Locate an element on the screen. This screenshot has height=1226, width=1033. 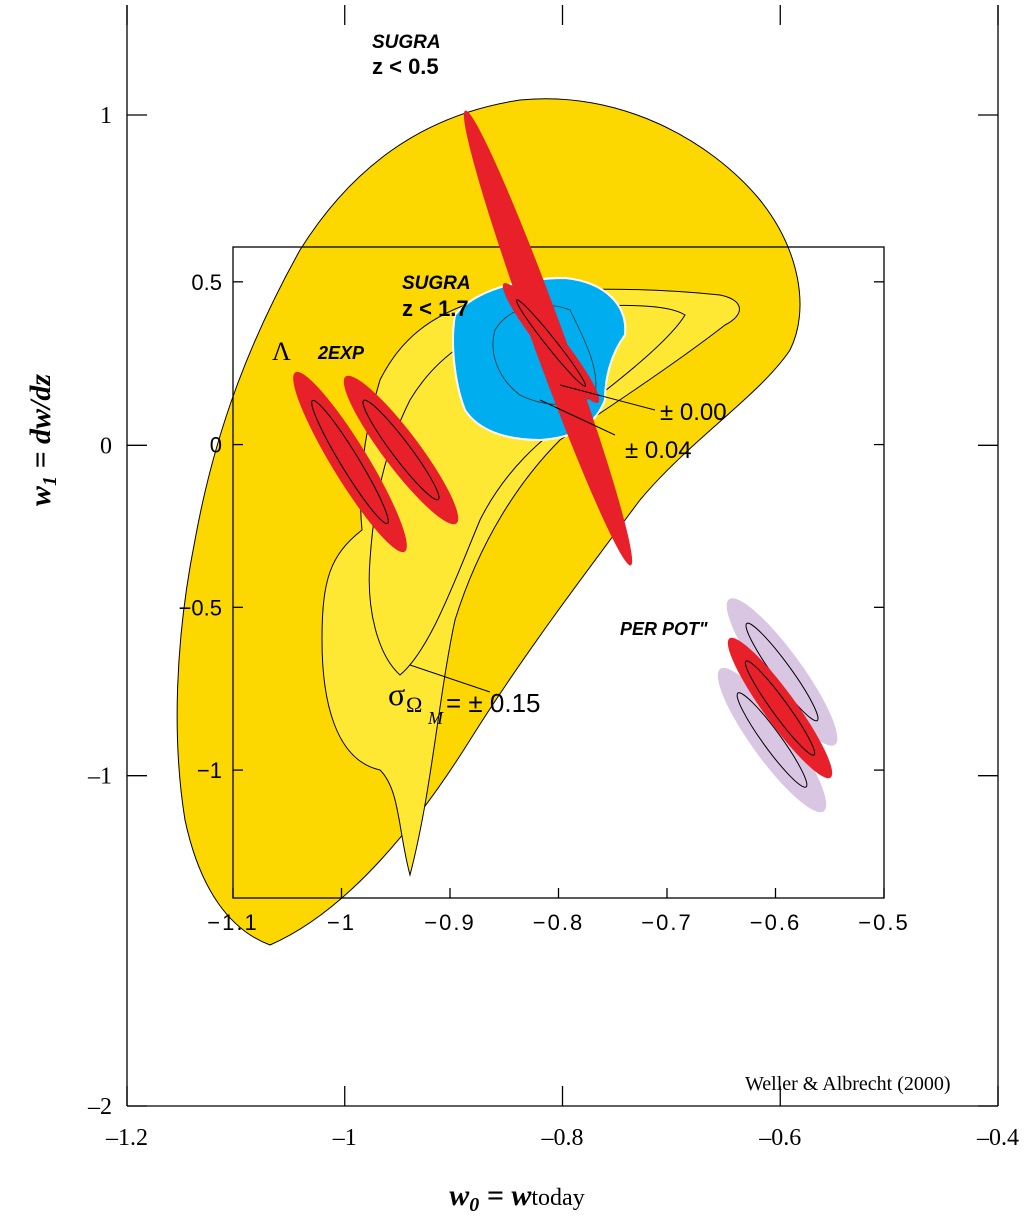
perpot-ellipse-a is located at coordinates (782, 672).